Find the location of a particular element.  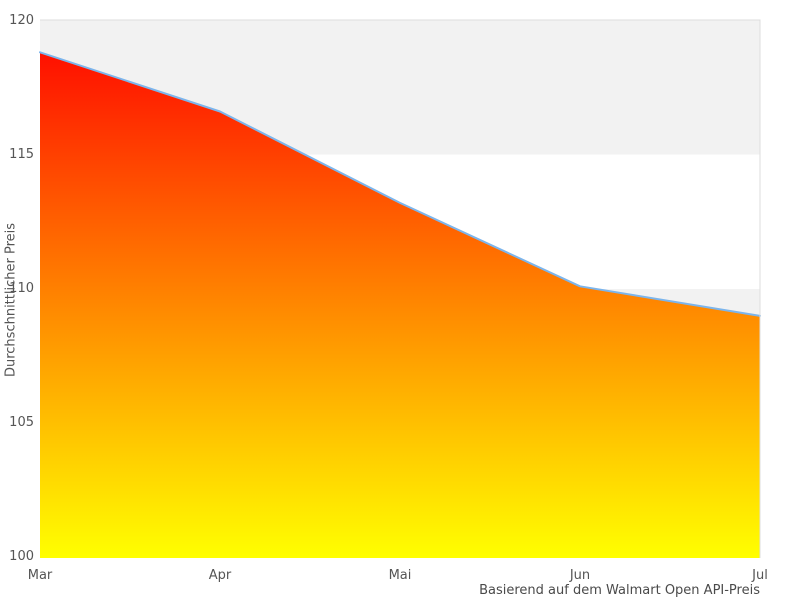

chart-source-caption: Basierend auf dem Walmart Open API-Preis is located at coordinates (619, 590).